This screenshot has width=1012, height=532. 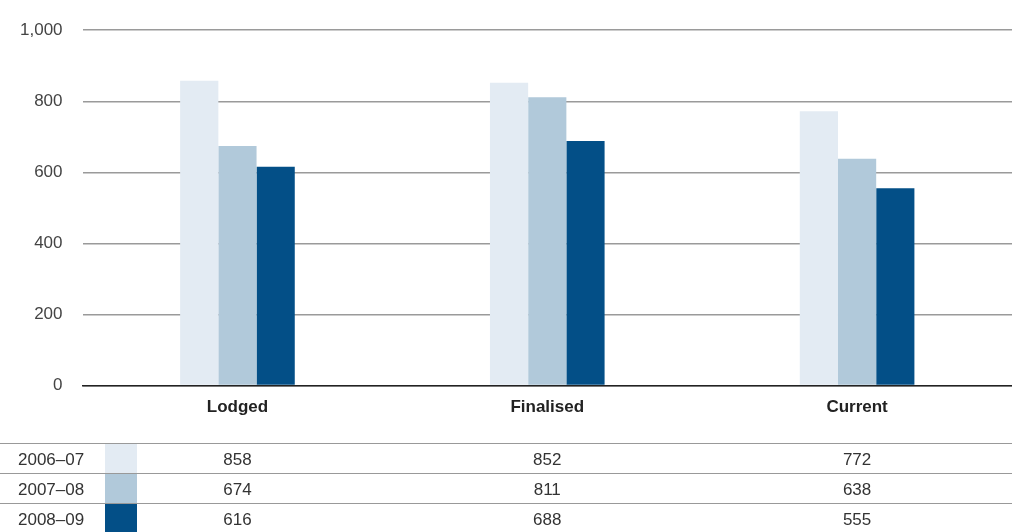 I want to click on x-tick-label: Current, so click(x=857, y=407).